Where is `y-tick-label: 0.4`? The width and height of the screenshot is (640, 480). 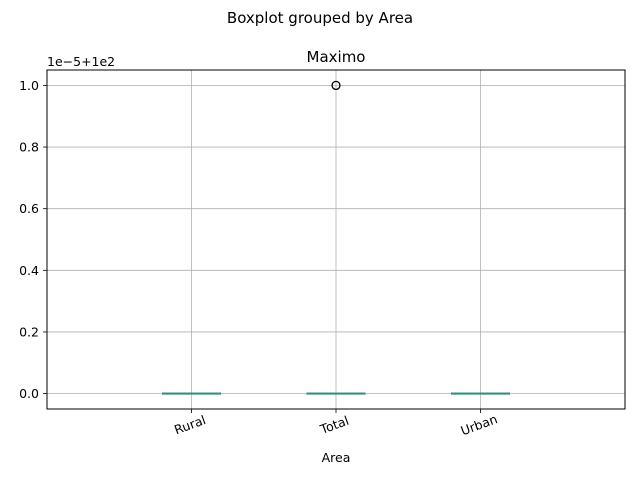 y-tick-label: 0.4 is located at coordinates (29, 270).